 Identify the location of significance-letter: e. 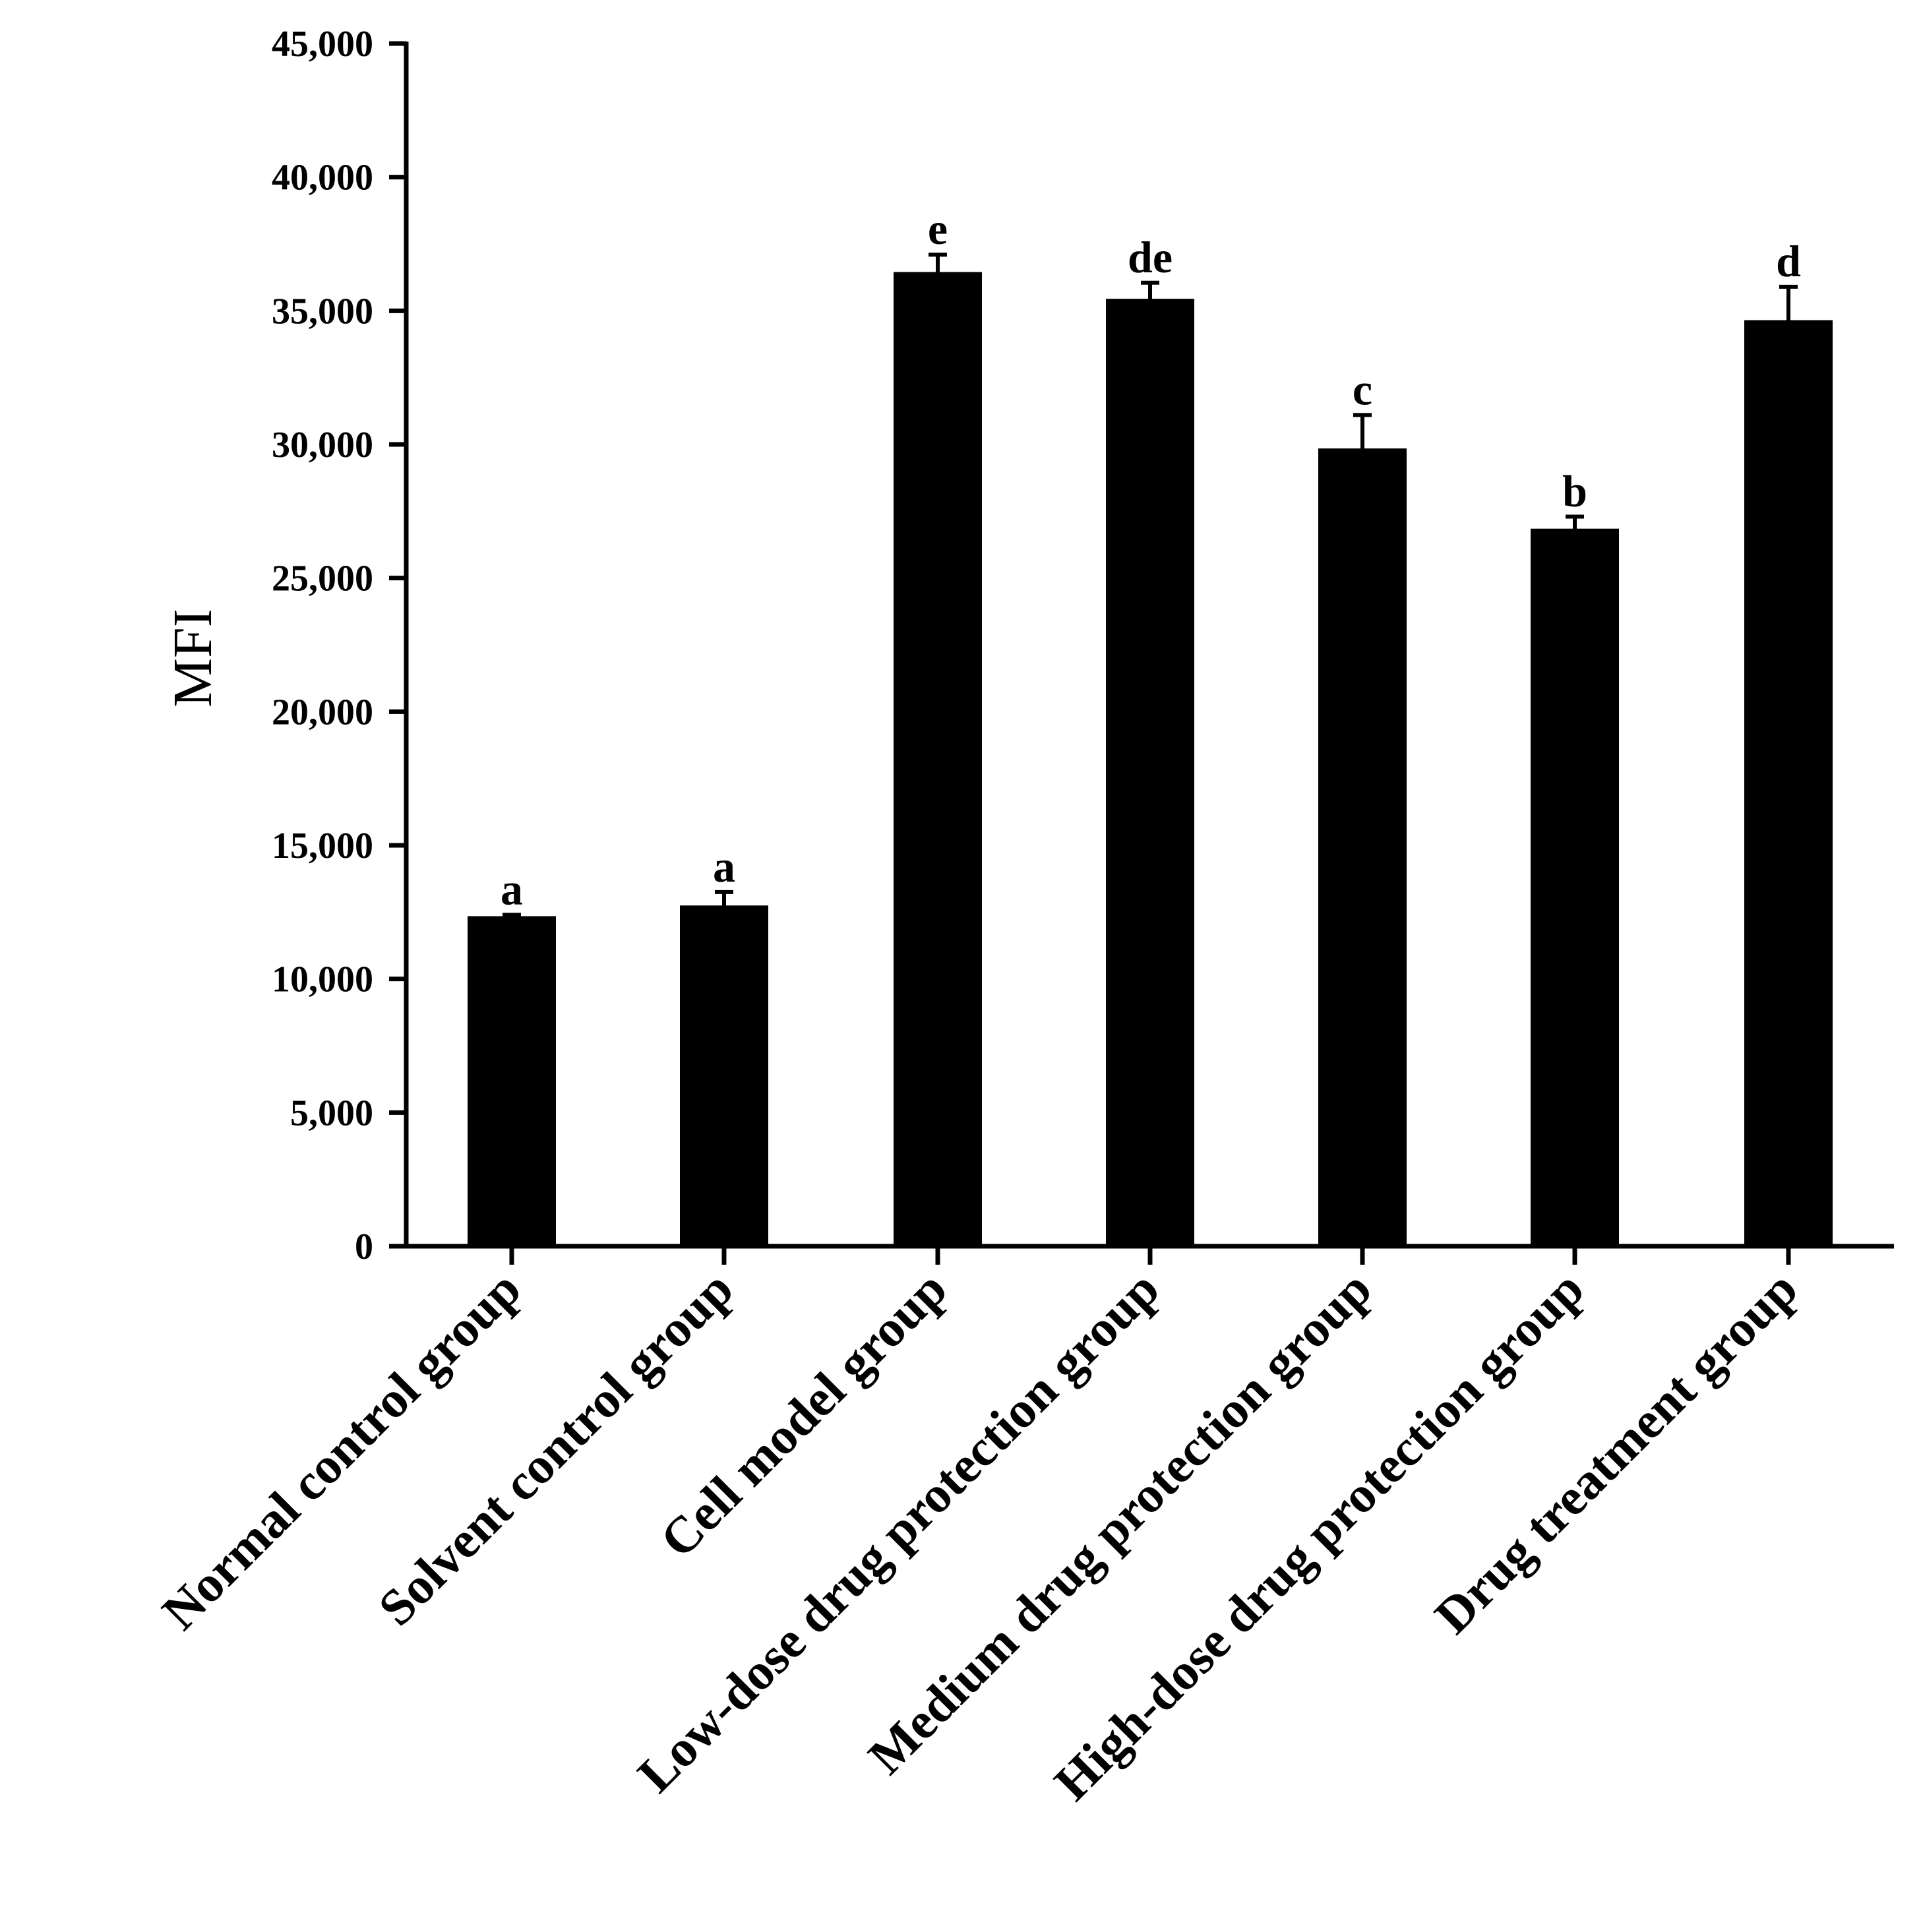
(938, 229).